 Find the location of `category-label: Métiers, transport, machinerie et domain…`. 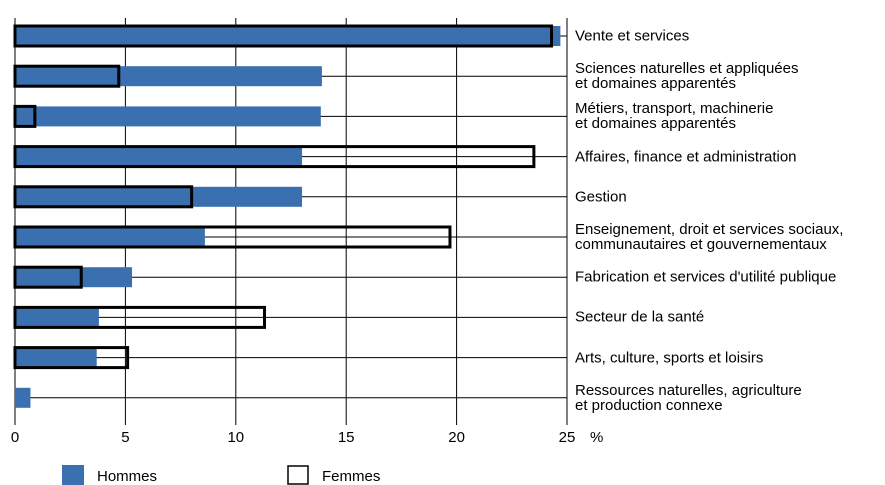

category-label: Métiers, transport, machinerie et domain… is located at coordinates (674, 116).